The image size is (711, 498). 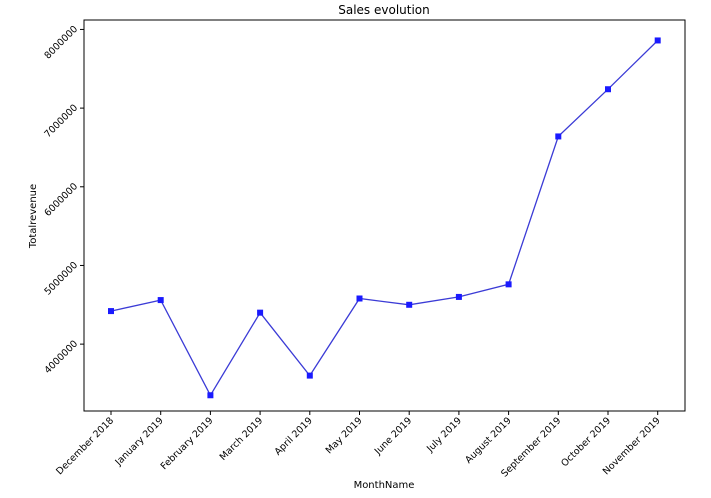 I want to click on y-axis: 4000000 5000000 6000000 7000000 8000000, so click(x=63, y=200).